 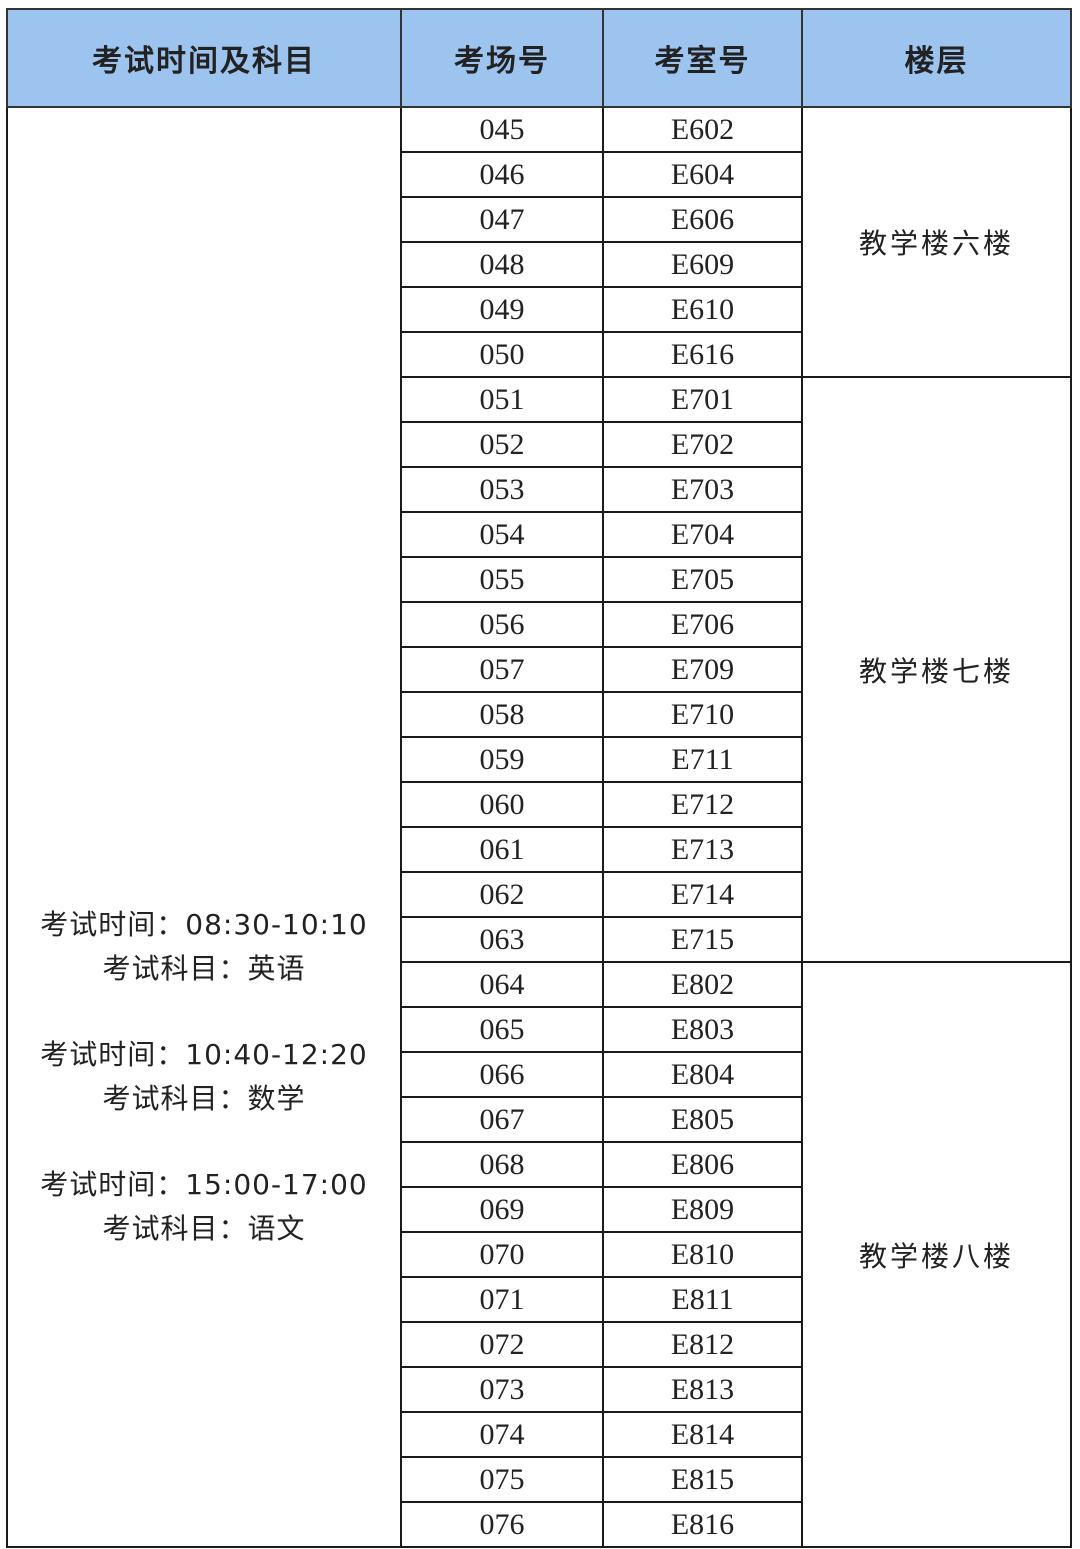 I want to click on table-row: 050 E616, so click(x=539, y=354).